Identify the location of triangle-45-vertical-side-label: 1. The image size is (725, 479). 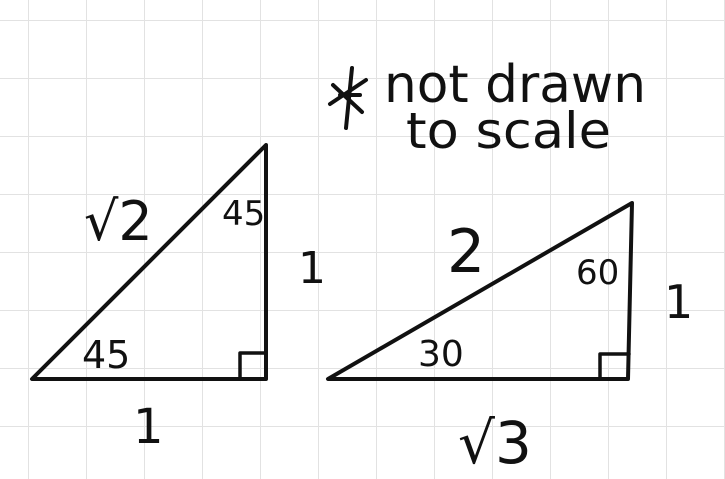
(312, 268).